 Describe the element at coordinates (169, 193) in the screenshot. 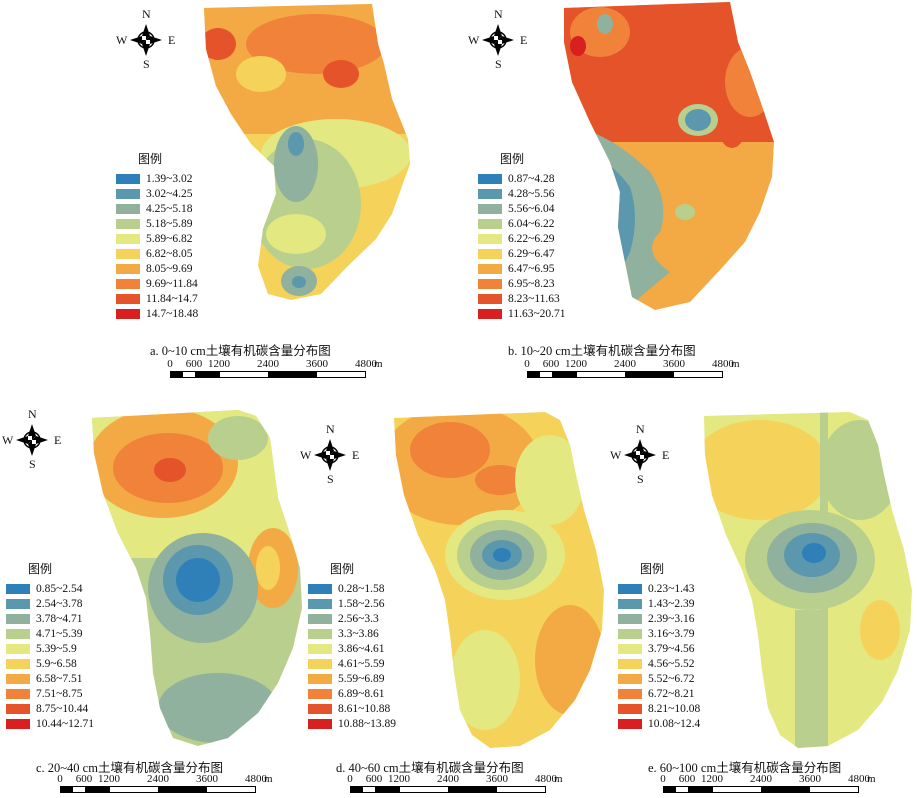

I see `legend-range: 3.02~4.25` at that location.